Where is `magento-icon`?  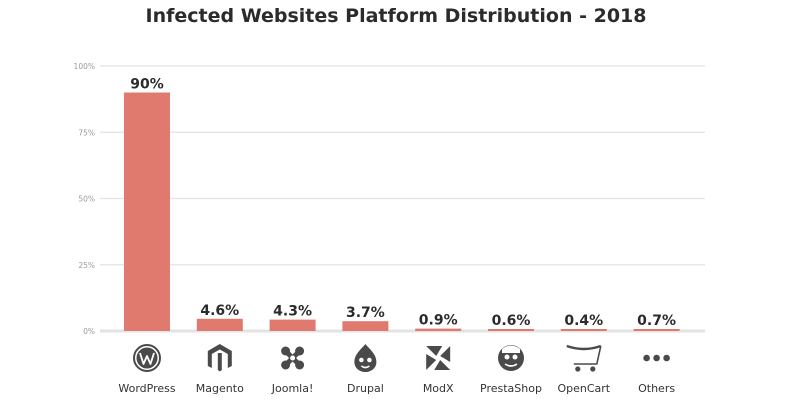
magento-icon is located at coordinates (219, 358).